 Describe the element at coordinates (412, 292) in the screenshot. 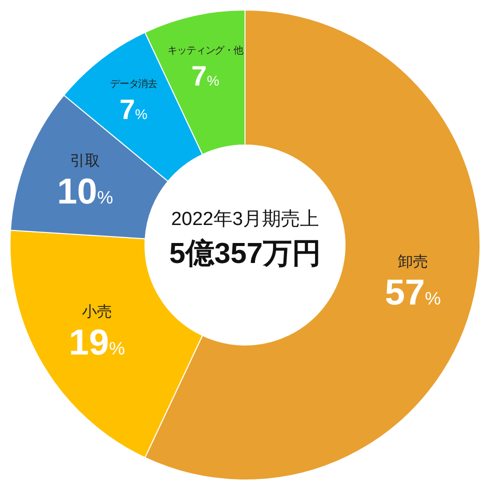

I see `data-label: 57%` at that location.